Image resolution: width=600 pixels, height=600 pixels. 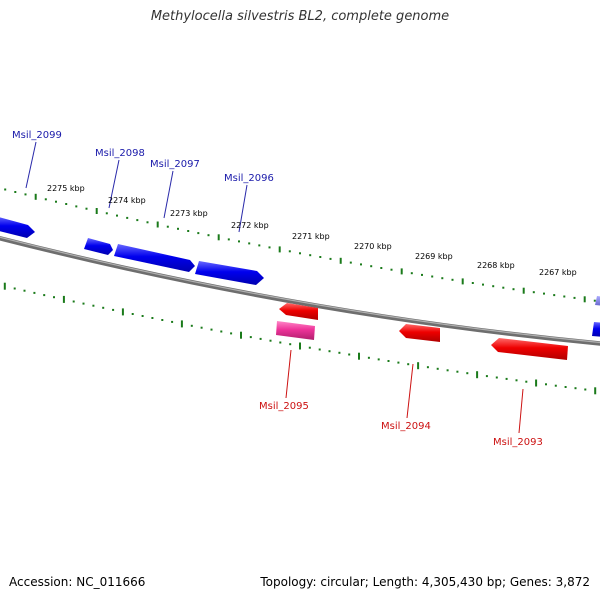 I want to click on gene-arrow-msil-2099, so click(x=17, y=227).